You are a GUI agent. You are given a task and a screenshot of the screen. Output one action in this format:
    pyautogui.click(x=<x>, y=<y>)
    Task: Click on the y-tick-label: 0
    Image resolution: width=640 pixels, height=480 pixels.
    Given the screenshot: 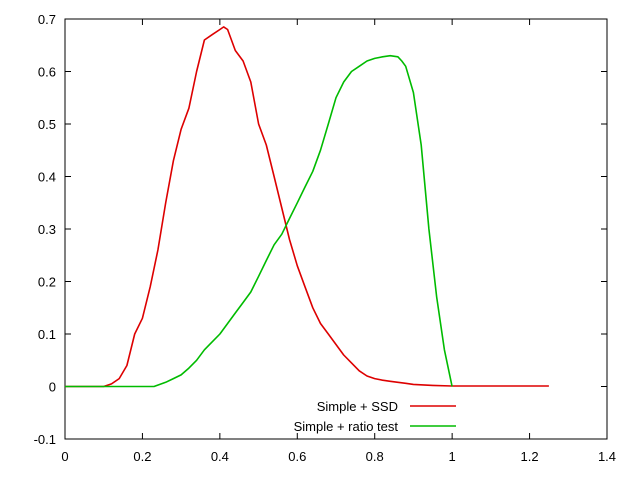 What is the action you would take?
    pyautogui.click(x=52, y=387)
    